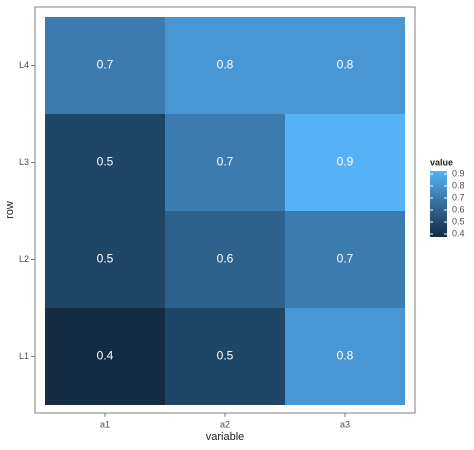 The image size is (474, 450). What do you see at coordinates (24, 259) in the screenshot?
I see `y-tick-label: L2` at bounding box center [24, 259].